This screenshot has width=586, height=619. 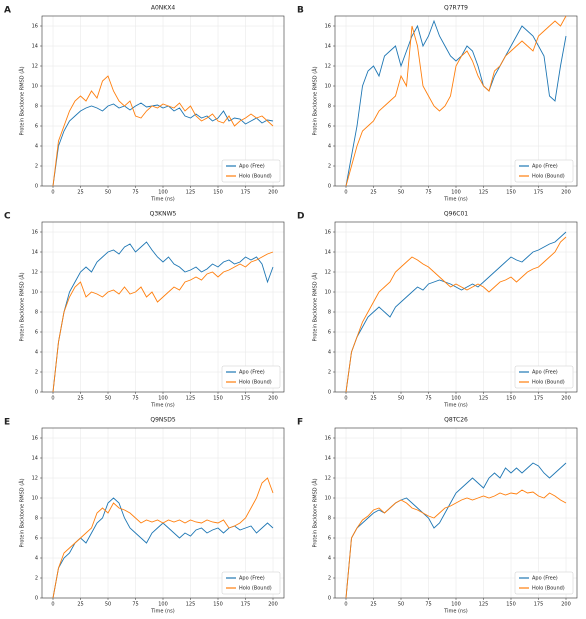 I want to click on panel-title: A0NKX4, so click(x=163, y=8).